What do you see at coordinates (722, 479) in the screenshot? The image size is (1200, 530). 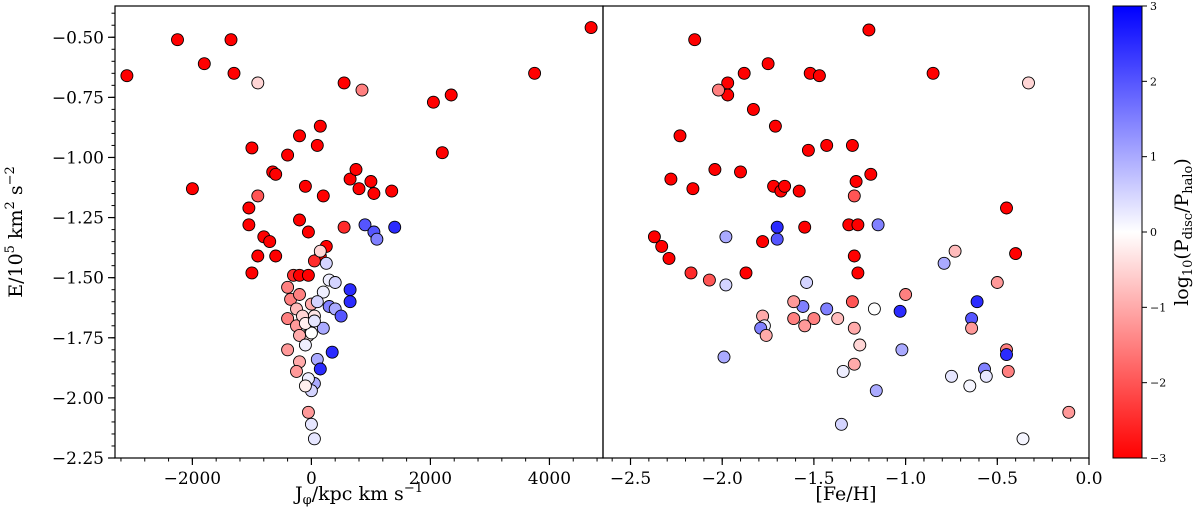 I see `x-tick-label: −2.0` at bounding box center [722, 479].